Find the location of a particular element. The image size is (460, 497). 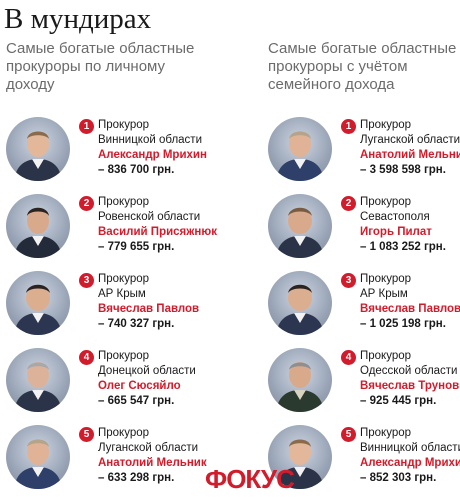

right-subtitle-line: Самые богатые областные is located at coordinates (362, 48).